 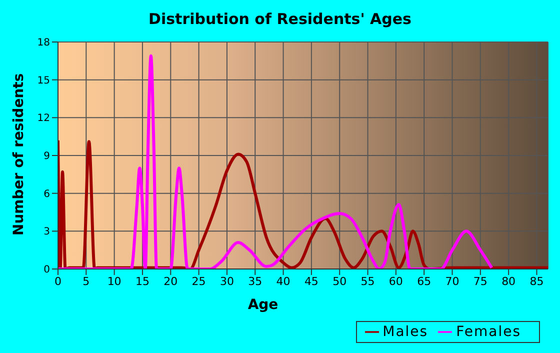 What do you see at coordinates (311, 281) in the screenshot?
I see `x-tick-label: 45` at bounding box center [311, 281].